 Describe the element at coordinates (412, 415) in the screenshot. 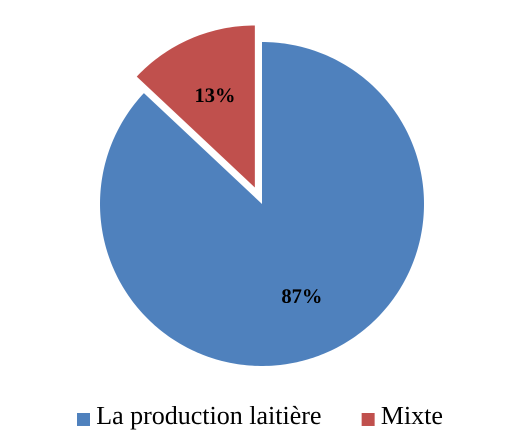

I see `legend-label: Mixte` at that location.